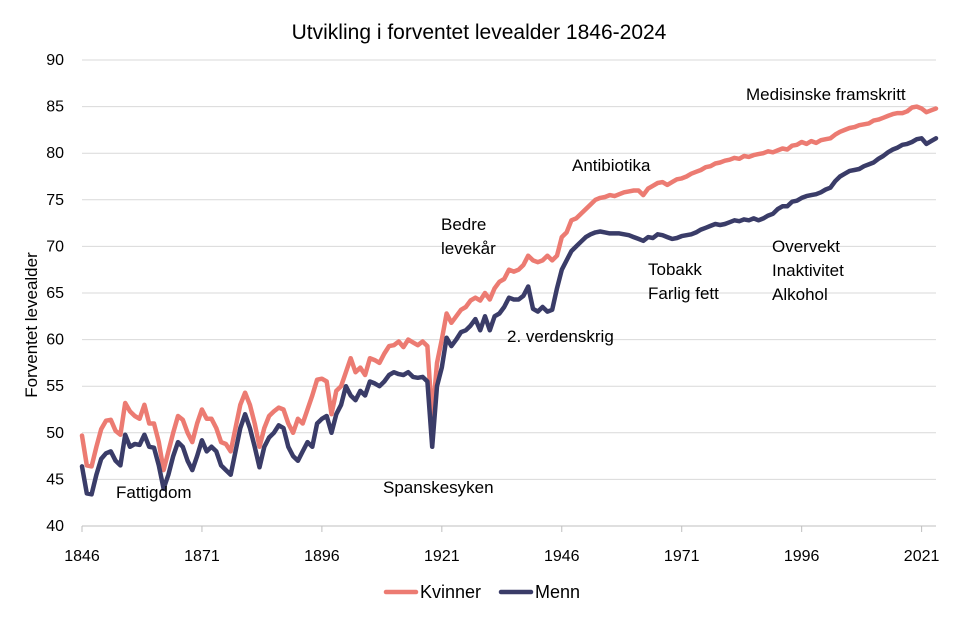 The height and width of the screenshot is (618, 970). What do you see at coordinates (806, 246) in the screenshot?
I see `annotation-livsstil: Overvekt` at bounding box center [806, 246].